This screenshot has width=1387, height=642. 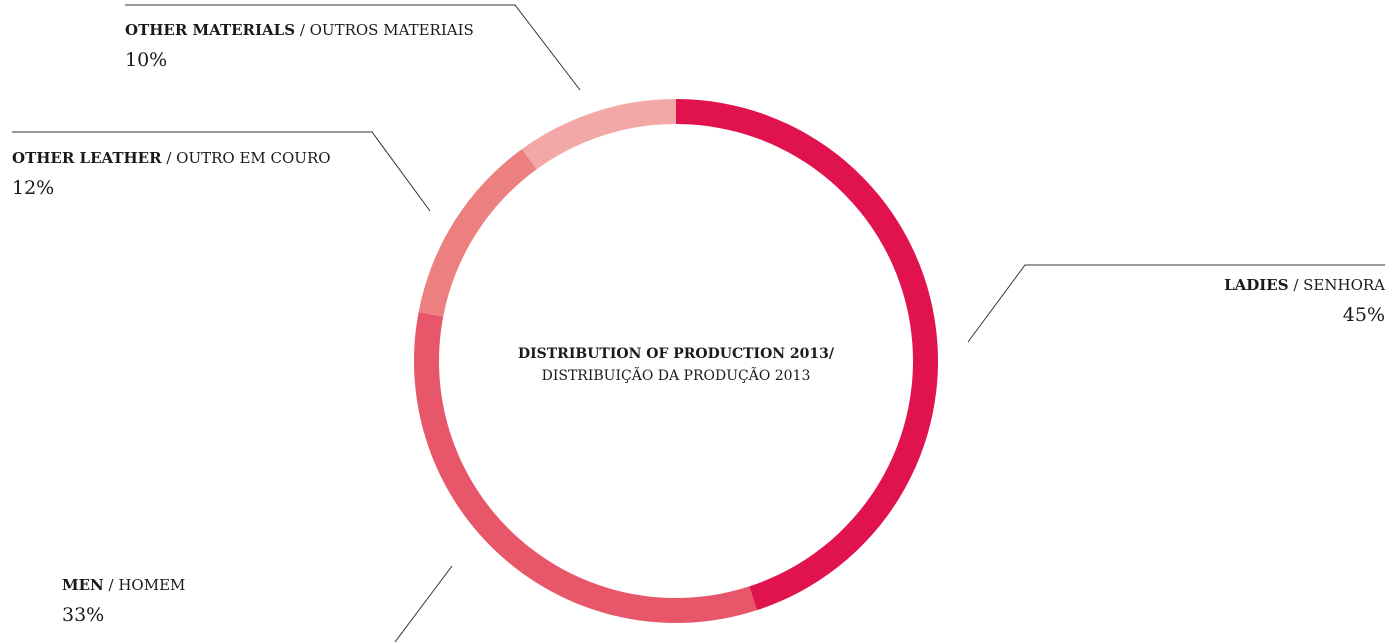 I want to click on chart-title: DISTRIBUTION OF PRODUCTION 2013/, so click(x=676, y=354).